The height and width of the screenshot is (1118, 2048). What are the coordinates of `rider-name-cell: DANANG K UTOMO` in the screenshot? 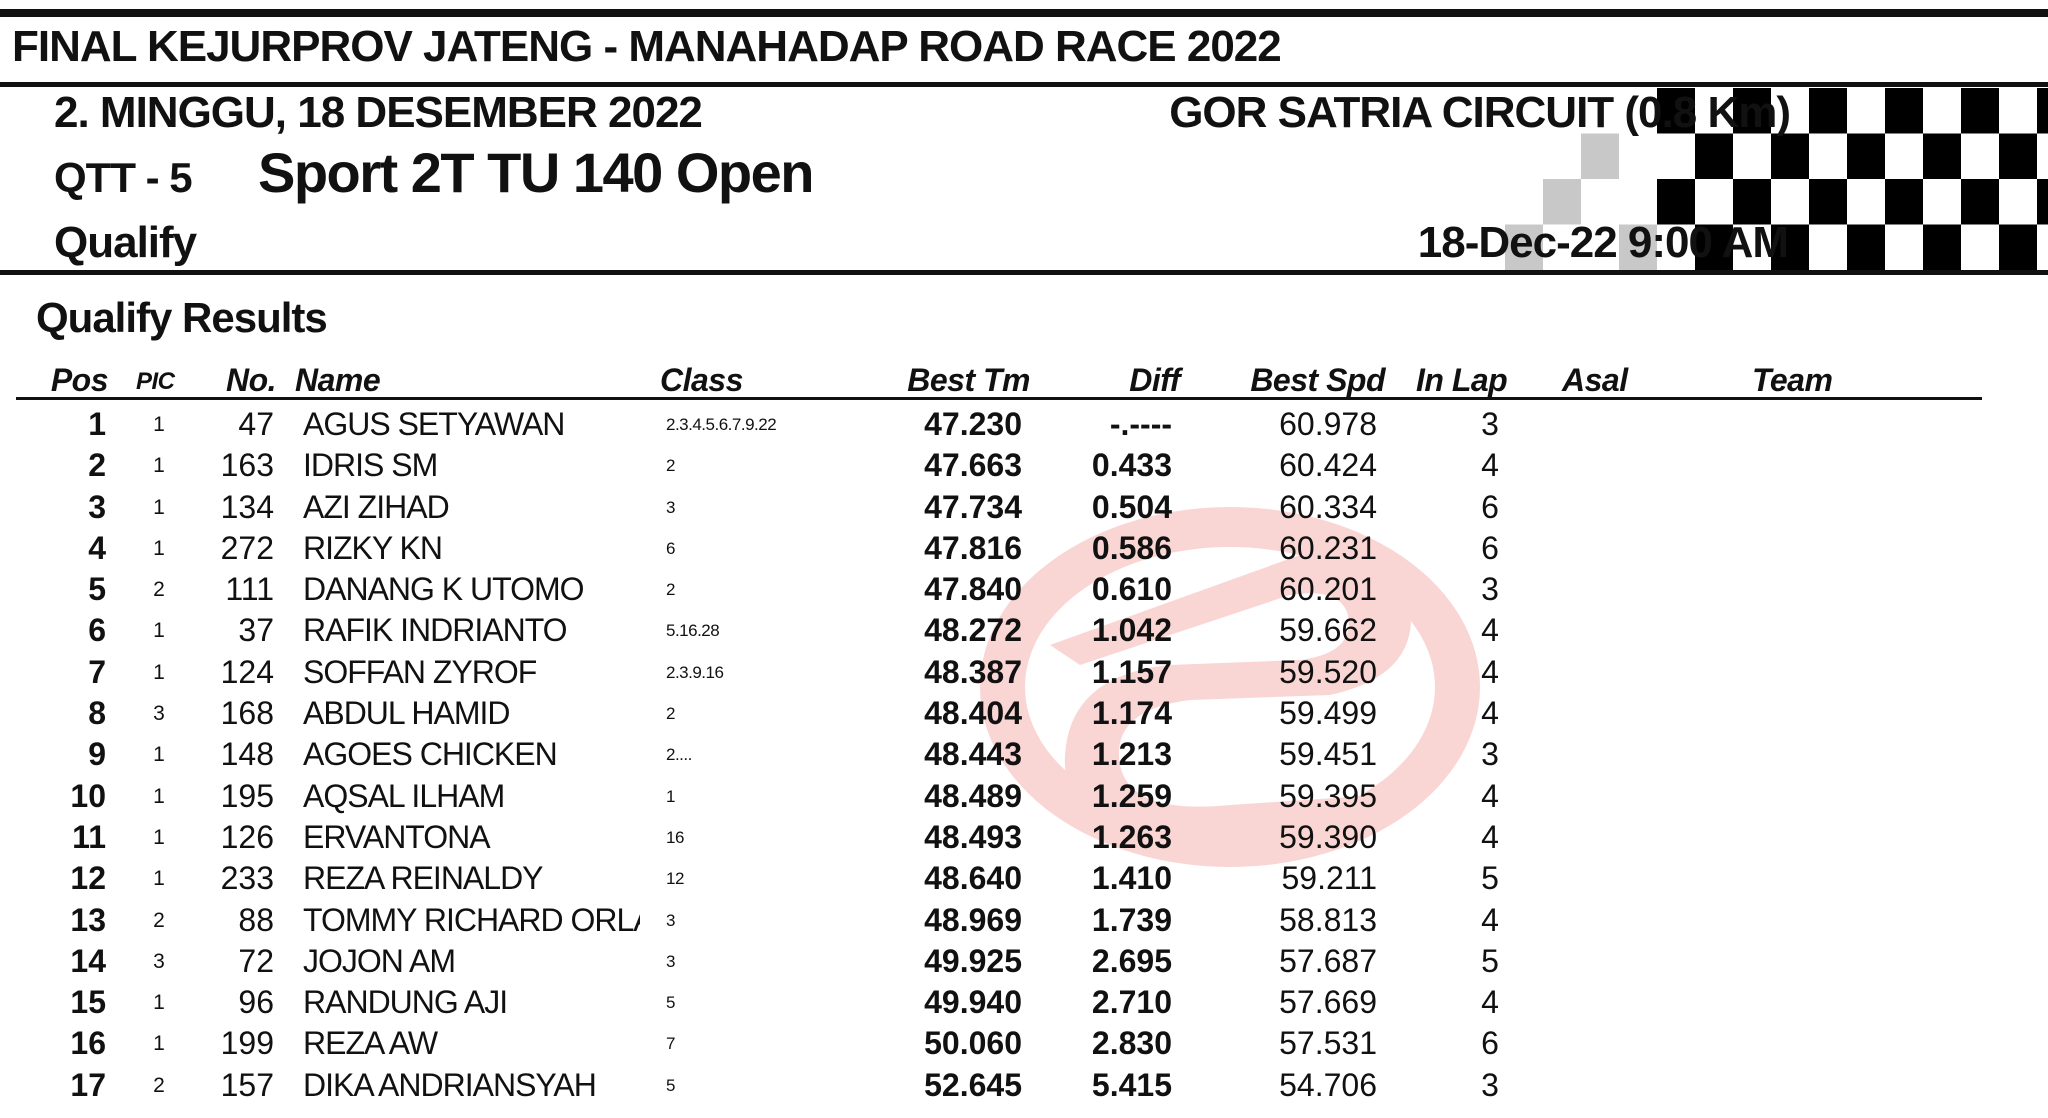 It's located at (444, 589).